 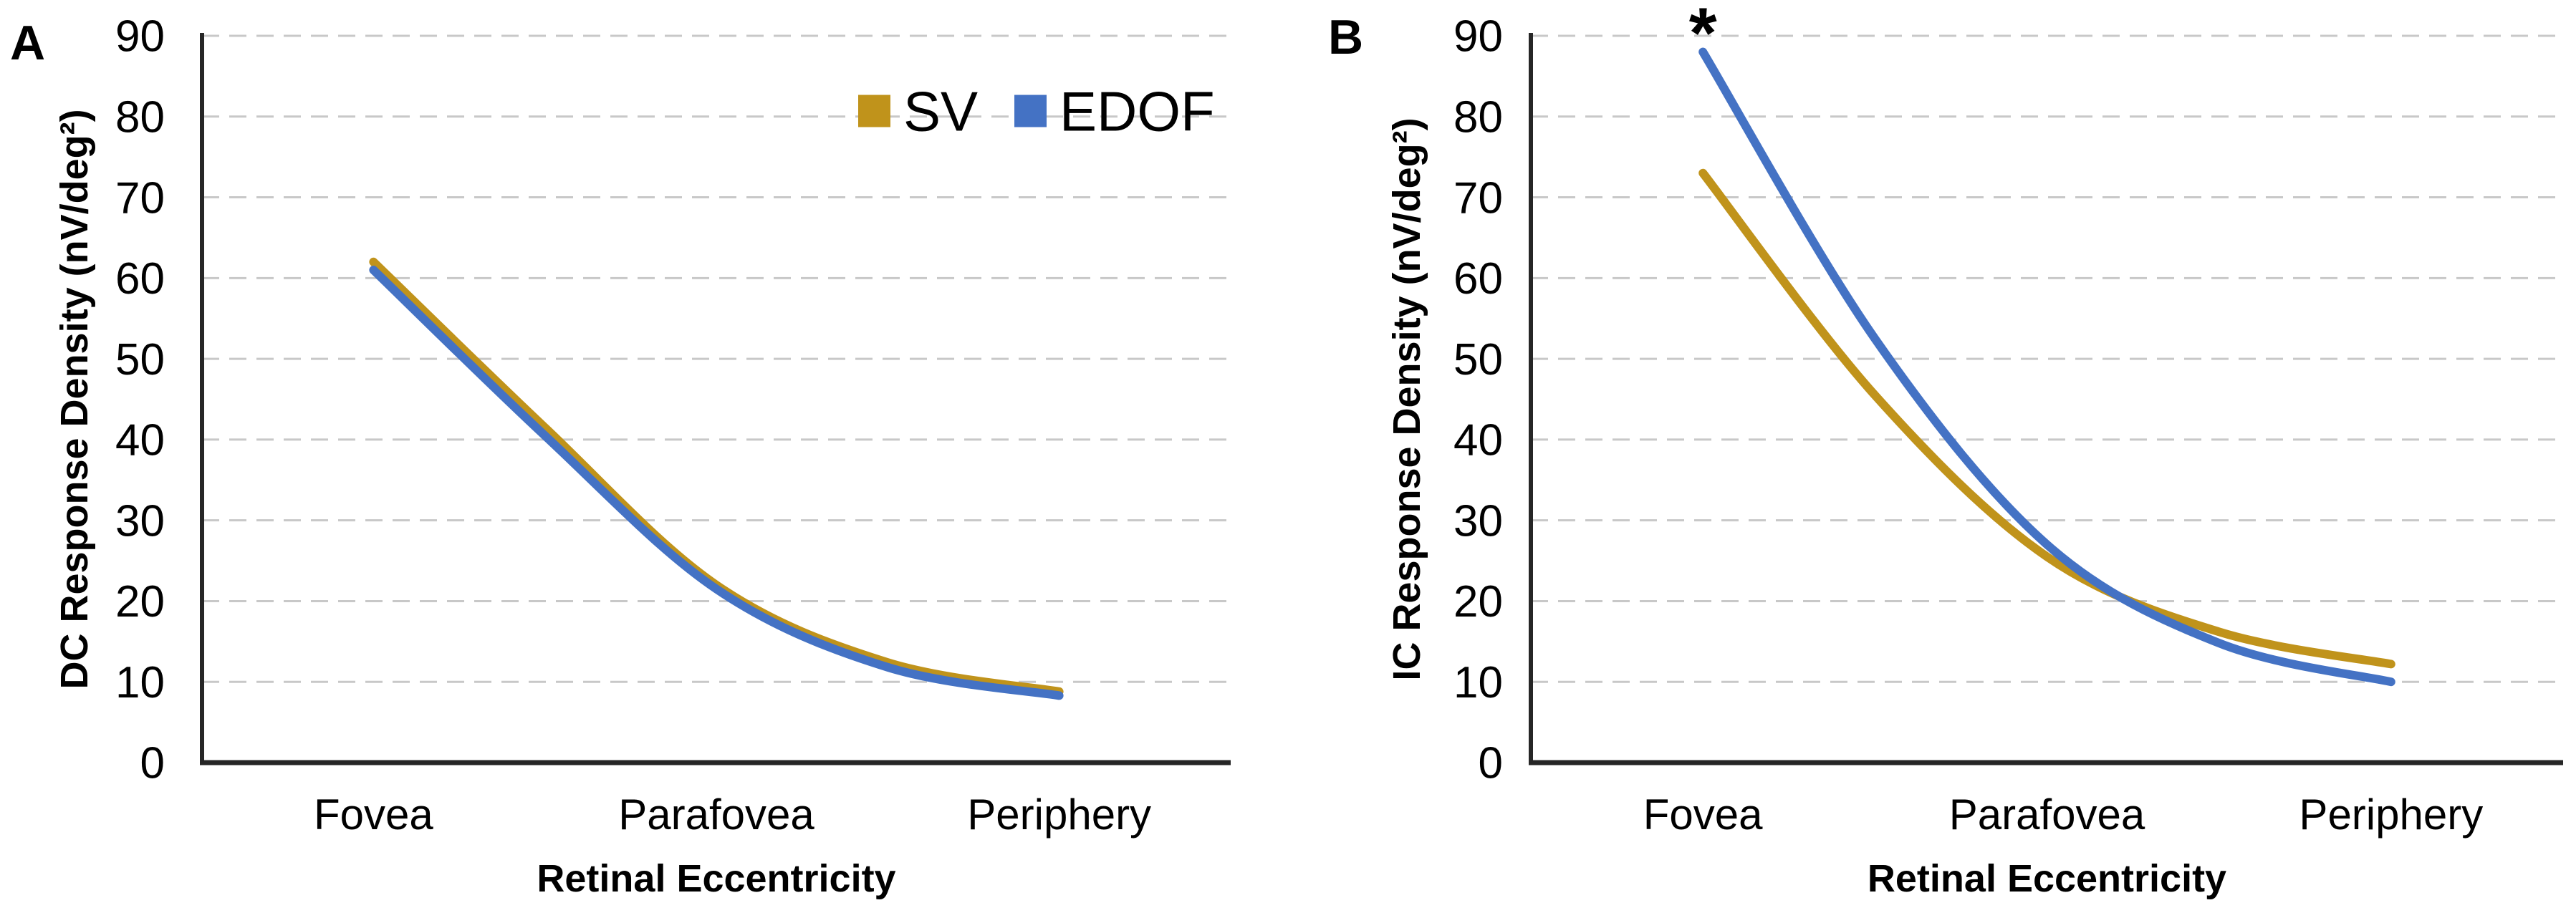 What do you see at coordinates (1703, 37) in the screenshot?
I see `significance-asterisk: *` at bounding box center [1703, 37].